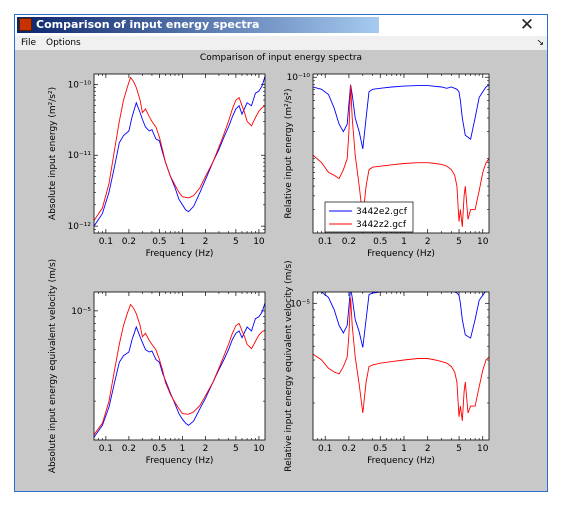 The width and height of the screenshot is (567, 511). I want to click on legend-entry-e2: 3442e2.gcf, so click(382, 212).